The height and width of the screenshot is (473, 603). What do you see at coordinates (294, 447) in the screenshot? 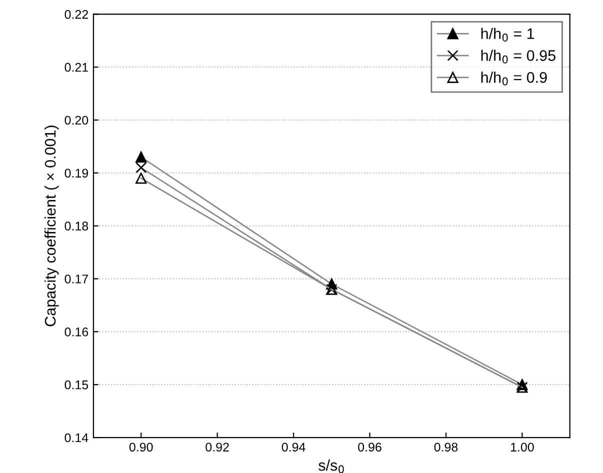
I see `x-tick-label: 0.94` at bounding box center [294, 447].